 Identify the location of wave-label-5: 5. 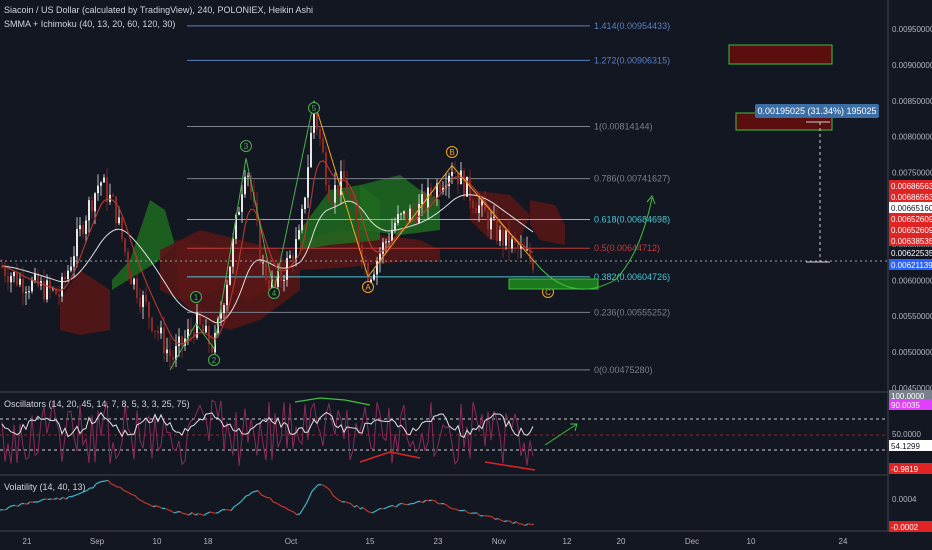
(314, 108).